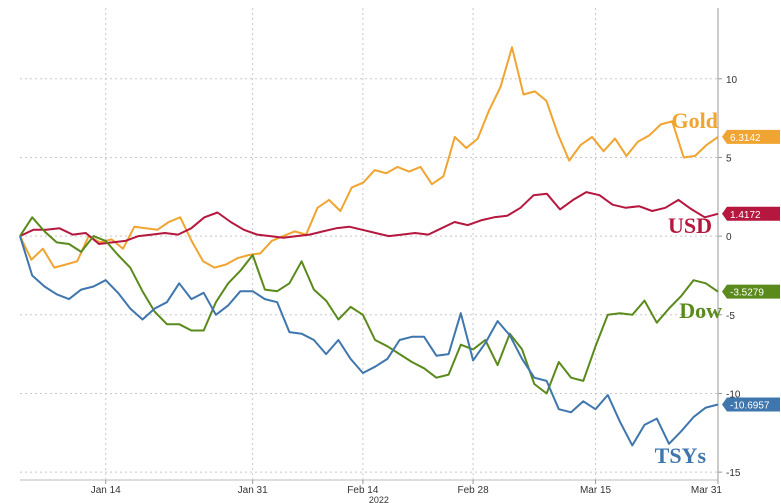  Describe the element at coordinates (474, 490) in the screenshot. I see `x-tick-label: Feb 28` at that location.